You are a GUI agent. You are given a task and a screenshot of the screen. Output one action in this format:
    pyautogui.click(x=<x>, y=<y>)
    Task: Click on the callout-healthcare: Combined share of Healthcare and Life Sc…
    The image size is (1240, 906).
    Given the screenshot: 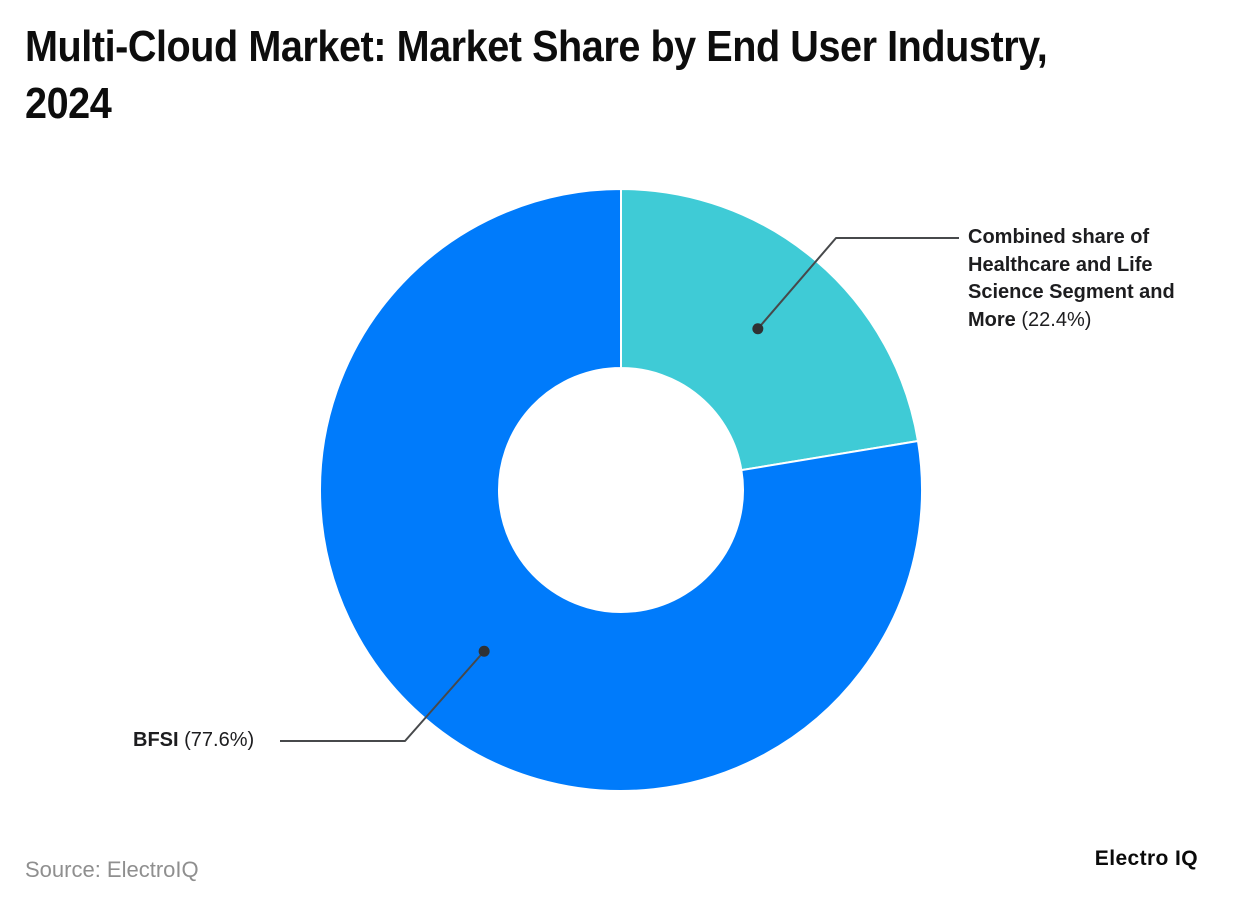 What is the action you would take?
    pyautogui.click(x=1071, y=279)
    